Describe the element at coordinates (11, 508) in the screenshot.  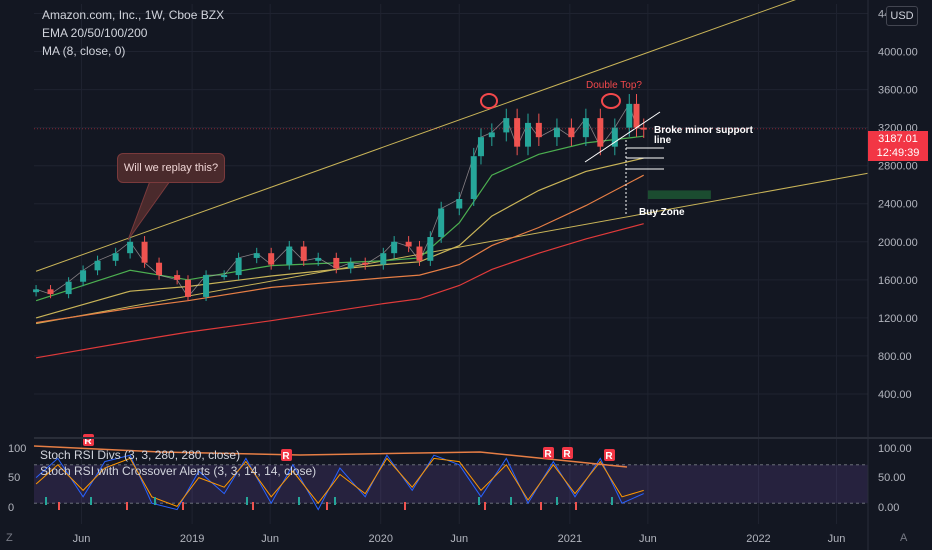
I see `osc-left-tick: 0` at that location.